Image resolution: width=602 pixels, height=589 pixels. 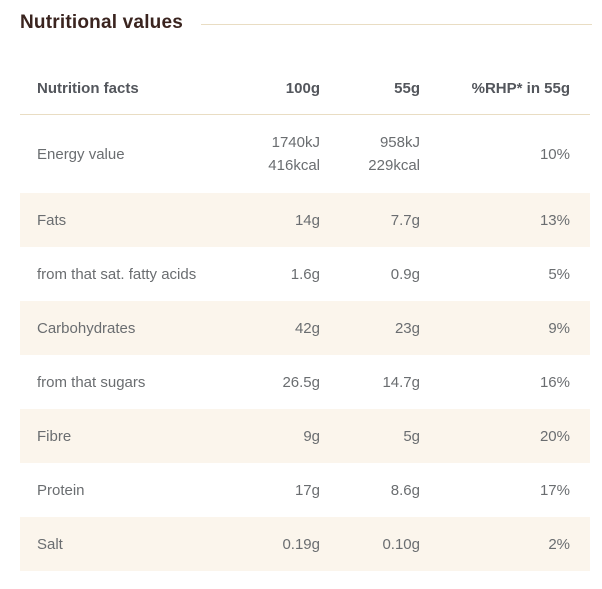 I want to click on section-header: Nutritional values, so click(x=301, y=17).